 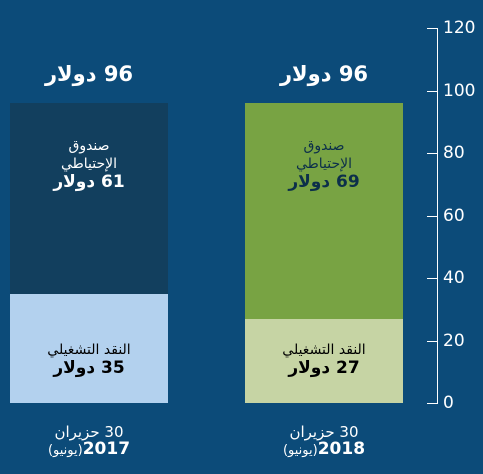 I want to click on segment-label: النقد التشغيلي 35 دولار, so click(x=89, y=359).